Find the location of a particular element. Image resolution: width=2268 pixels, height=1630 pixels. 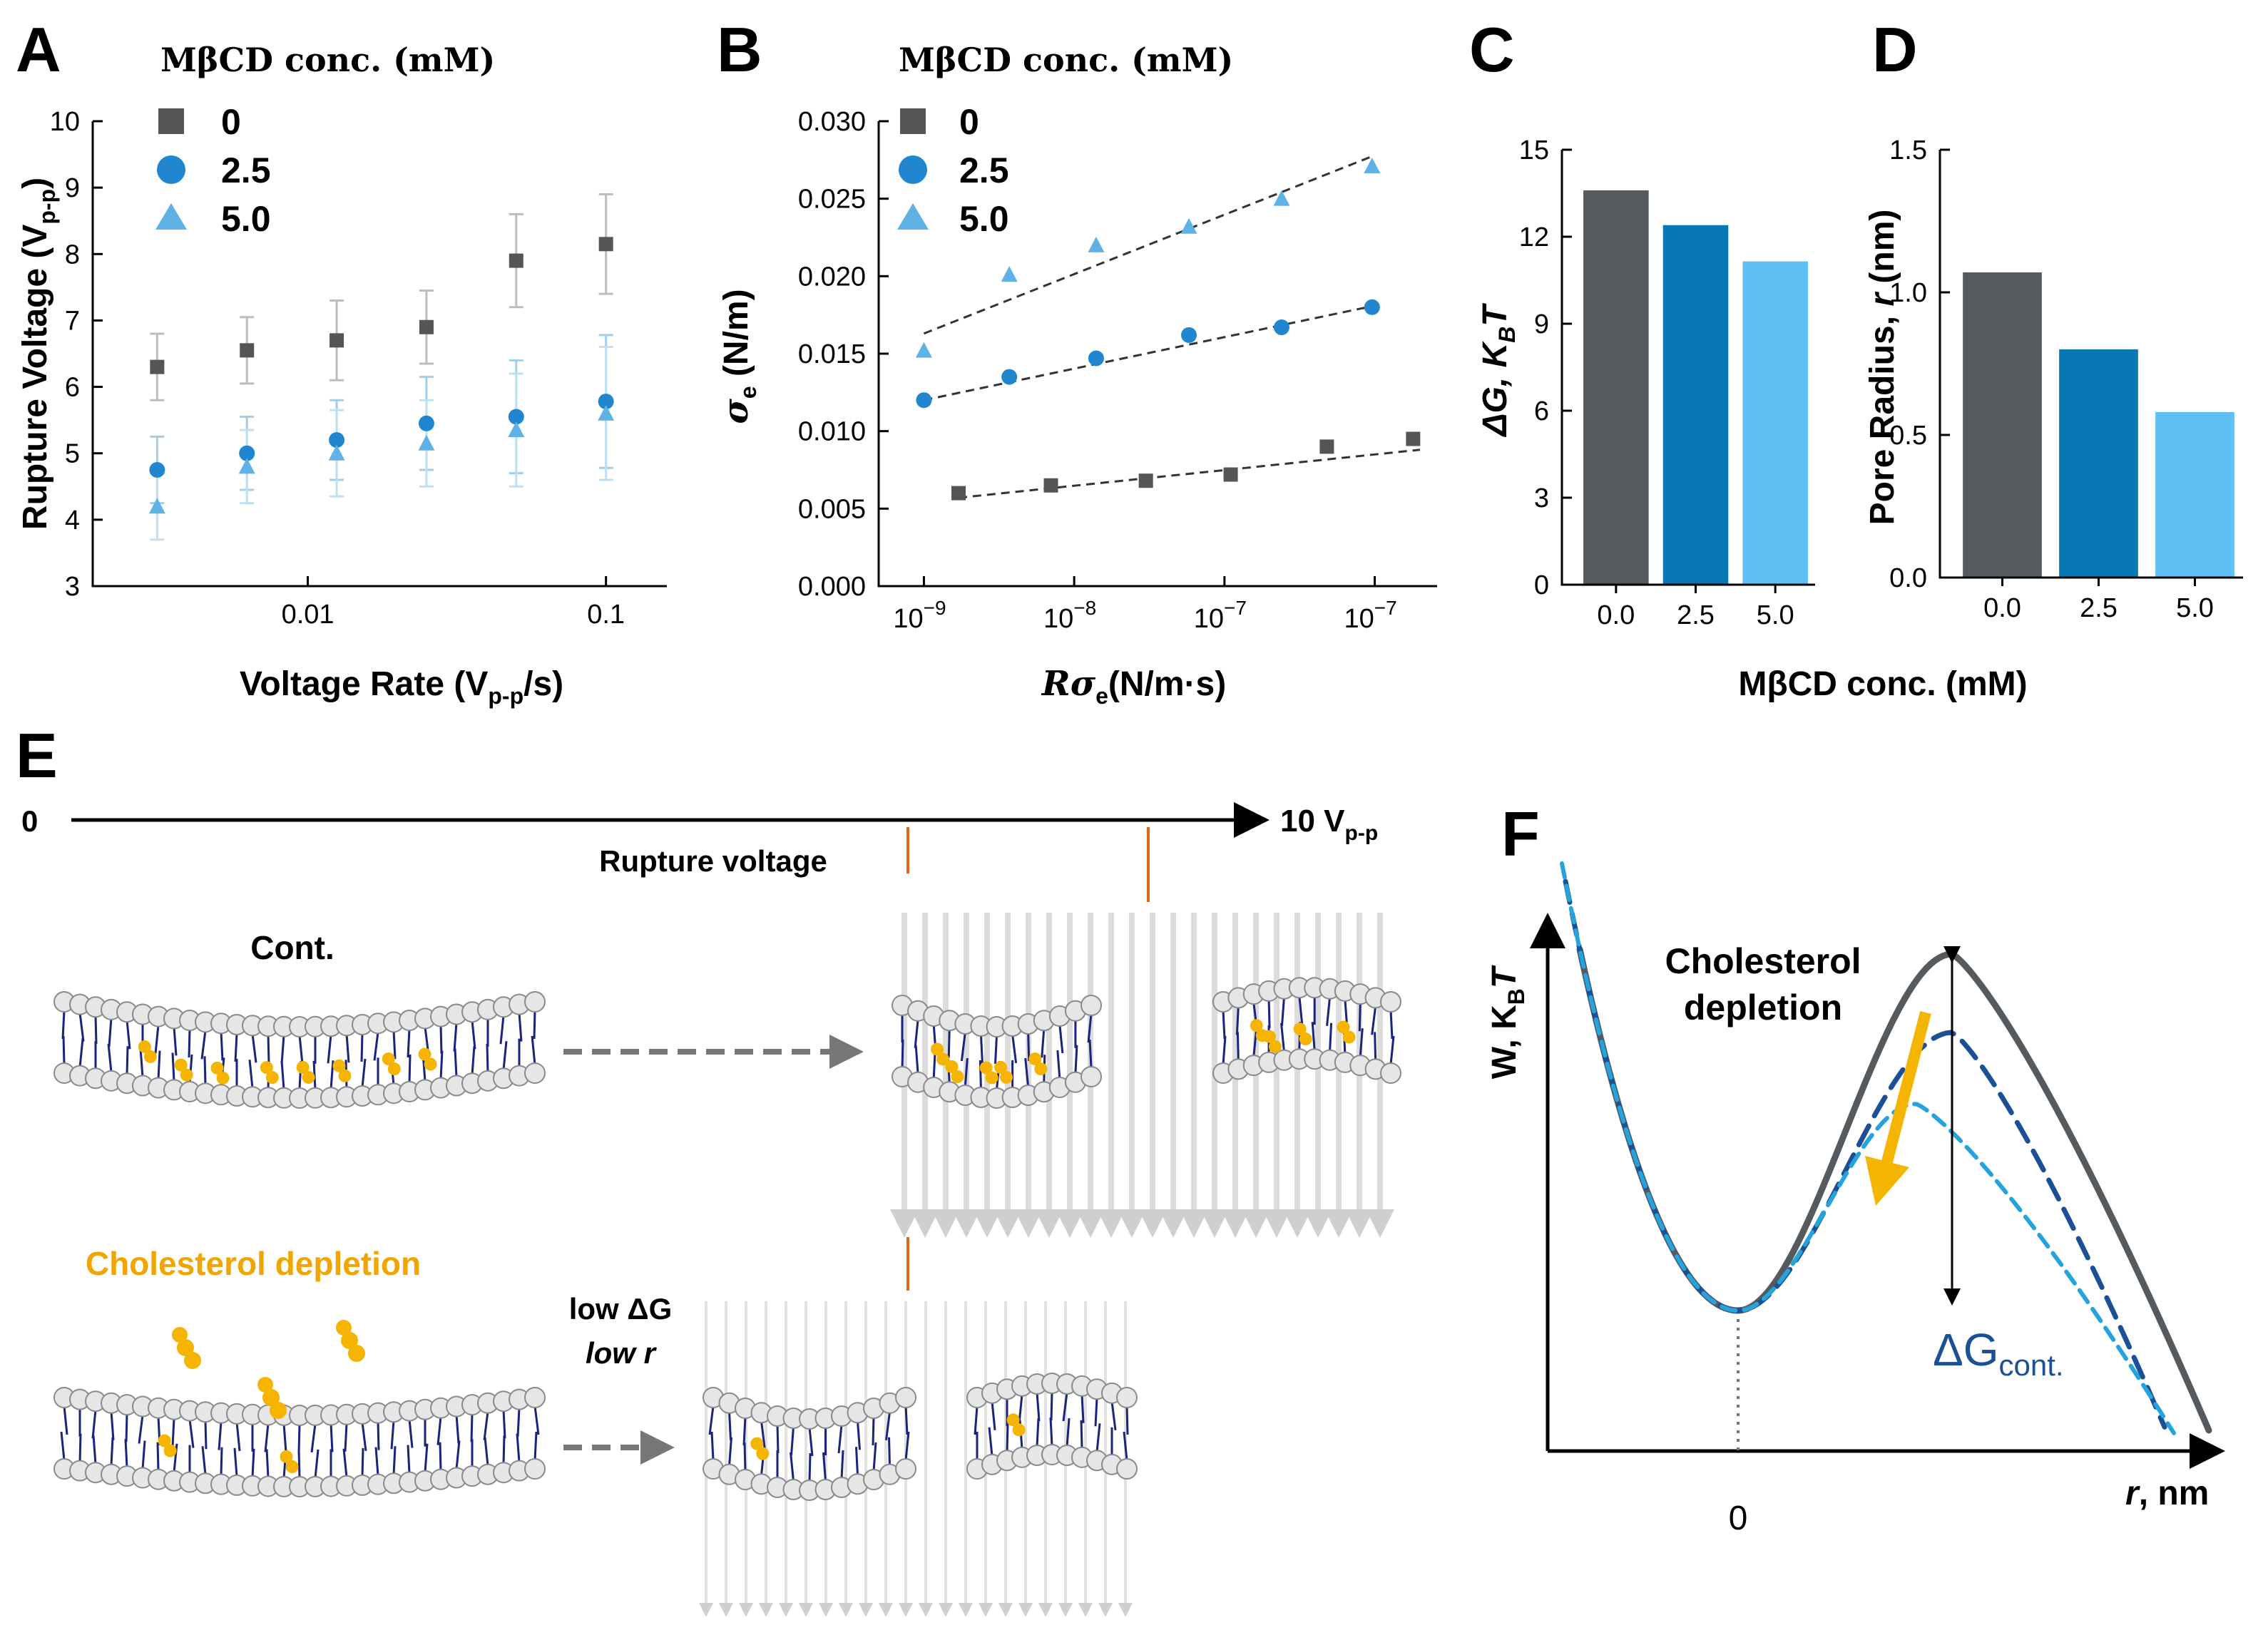

chart-b-ylabel: σe (N/m) is located at coordinates (738, 356).